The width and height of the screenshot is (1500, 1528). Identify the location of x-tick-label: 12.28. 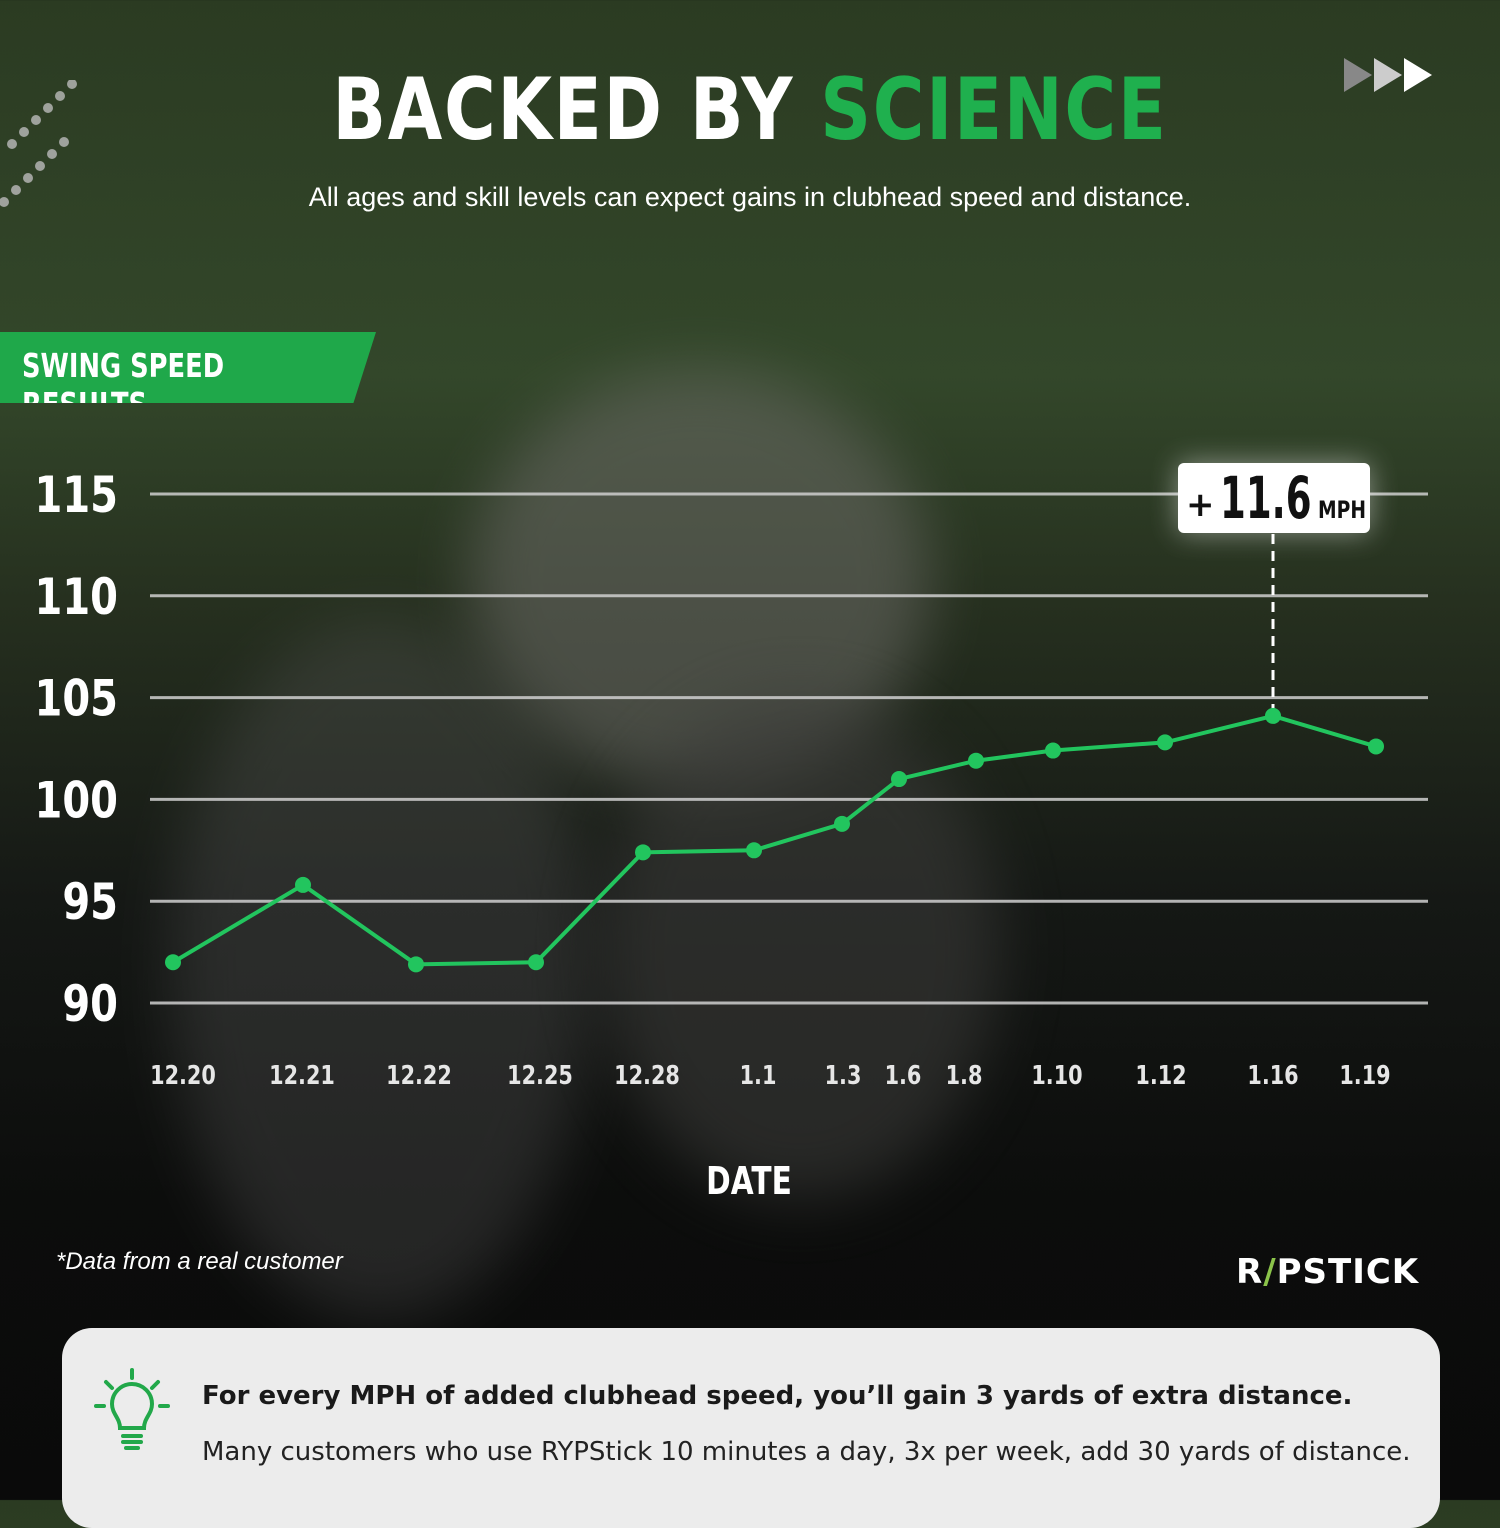
(647, 1075).